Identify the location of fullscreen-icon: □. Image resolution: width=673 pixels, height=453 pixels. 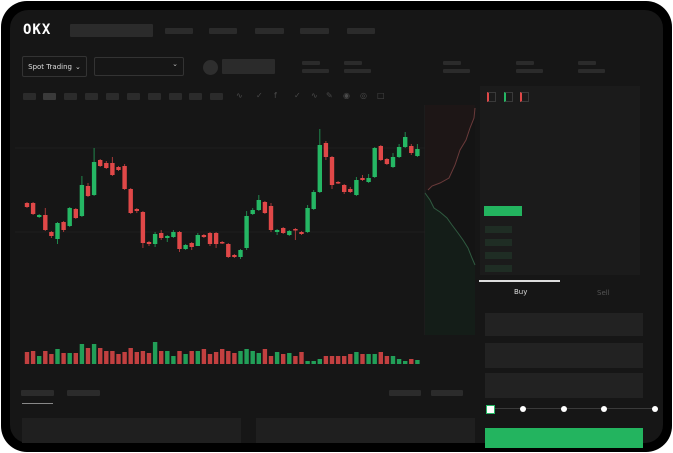
(381, 95).